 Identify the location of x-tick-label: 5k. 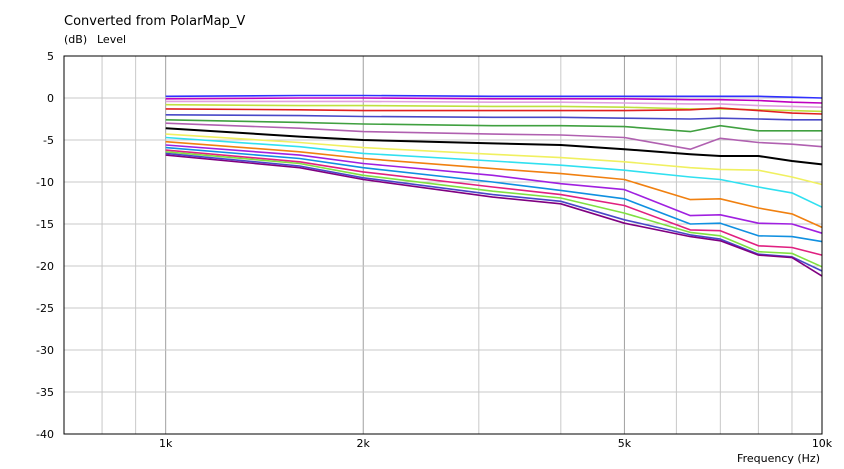
(625, 443).